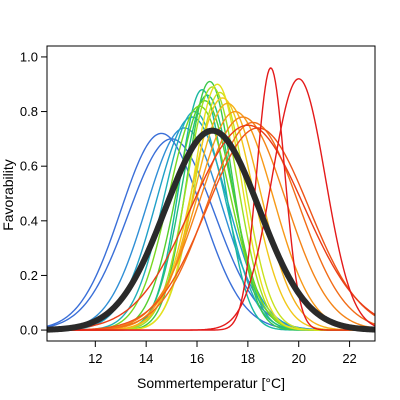 This screenshot has height=400, width=400. Describe the element at coordinates (29, 56) in the screenshot. I see `y-tick-label: 1.0` at that location.